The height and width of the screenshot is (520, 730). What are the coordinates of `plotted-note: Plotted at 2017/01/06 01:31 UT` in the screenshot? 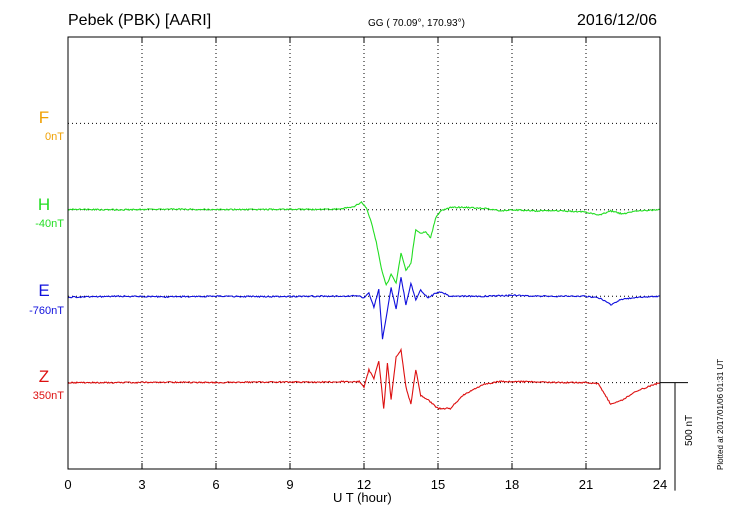 It's located at (720, 414).